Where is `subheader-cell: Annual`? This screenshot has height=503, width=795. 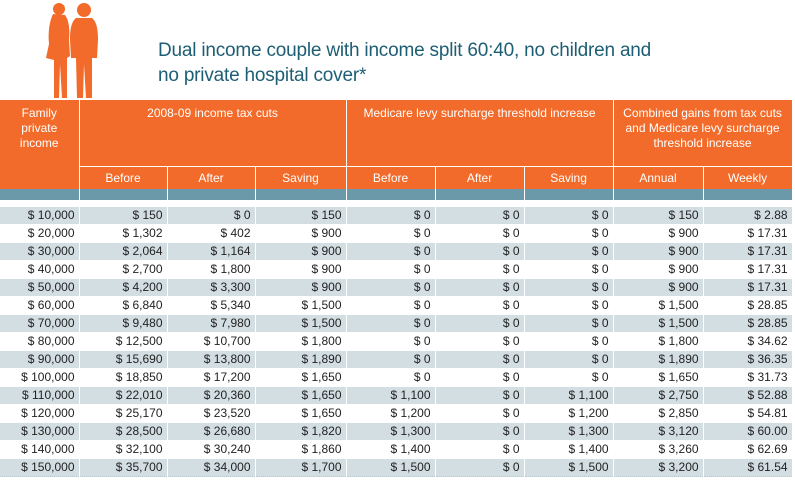 subheader-cell: Annual is located at coordinates (658, 177).